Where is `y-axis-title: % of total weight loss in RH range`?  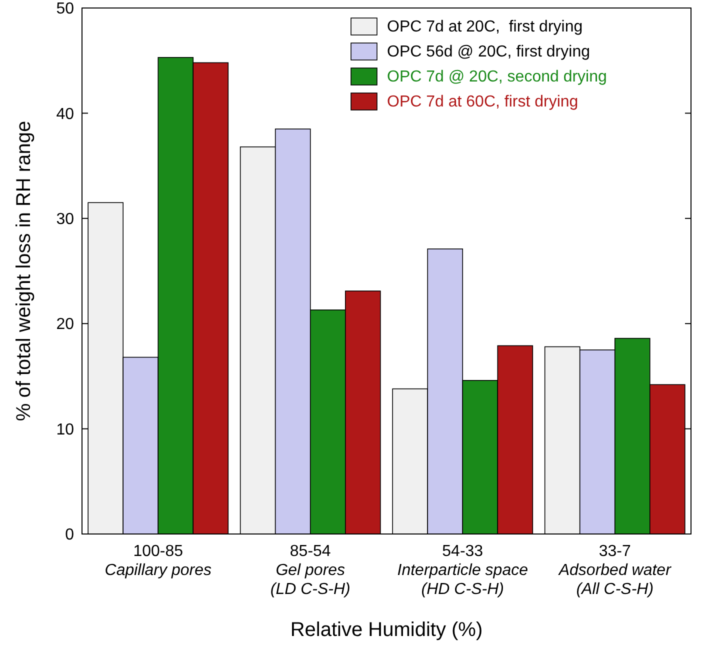 y-axis-title: % of total weight loss in RH range is located at coordinates (24, 271).